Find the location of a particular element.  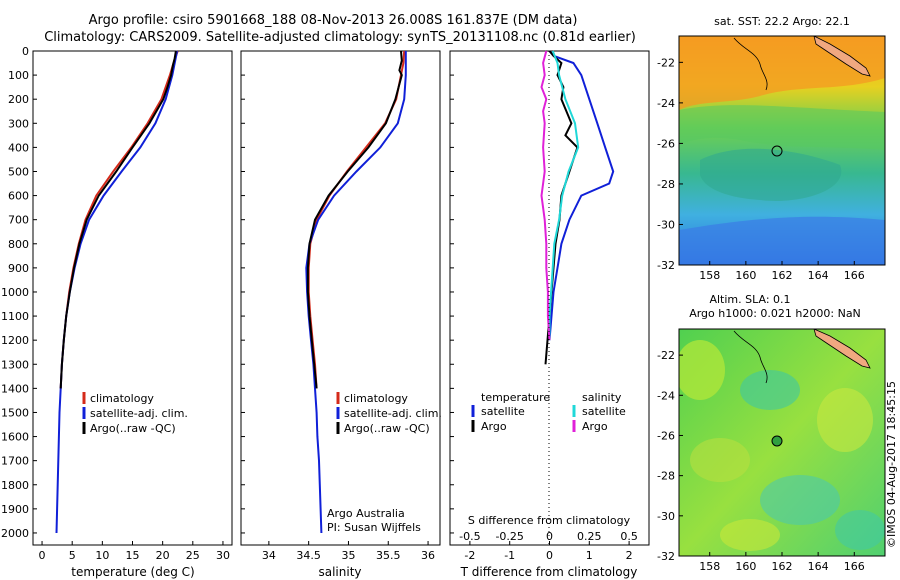

x-tick-label: 35.5 is located at coordinates (388, 555).